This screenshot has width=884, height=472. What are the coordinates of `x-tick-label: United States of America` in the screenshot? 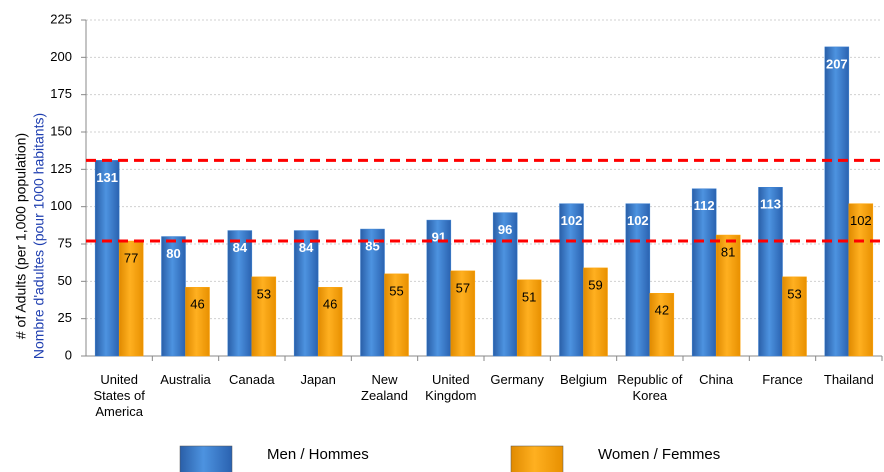 It's located at (119, 395).